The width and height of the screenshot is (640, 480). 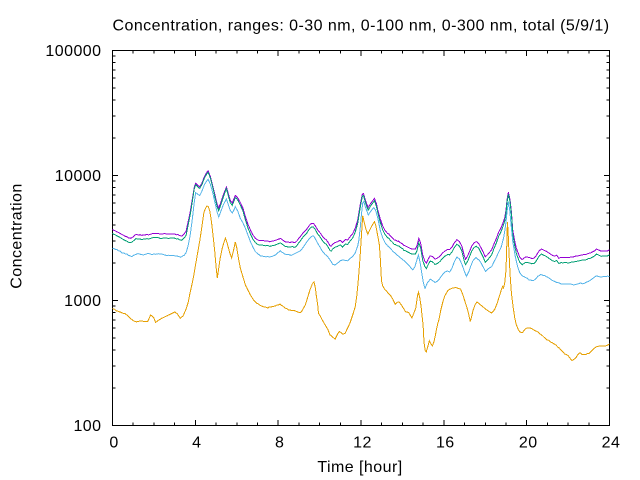 What do you see at coordinates (611, 442) in the screenshot?
I see `svg-text: 24` at bounding box center [611, 442].